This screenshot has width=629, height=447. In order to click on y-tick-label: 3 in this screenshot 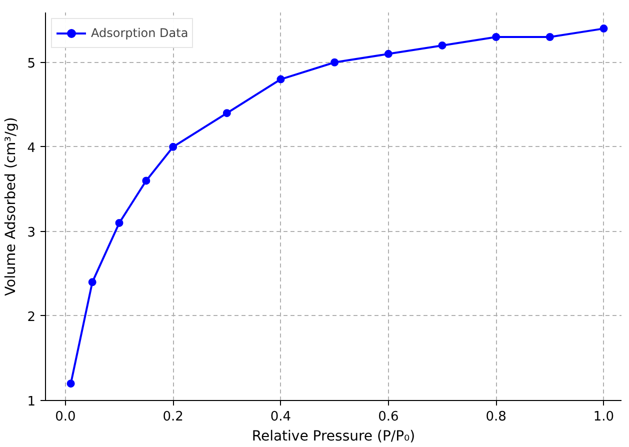, I will do `click(31, 232)`.